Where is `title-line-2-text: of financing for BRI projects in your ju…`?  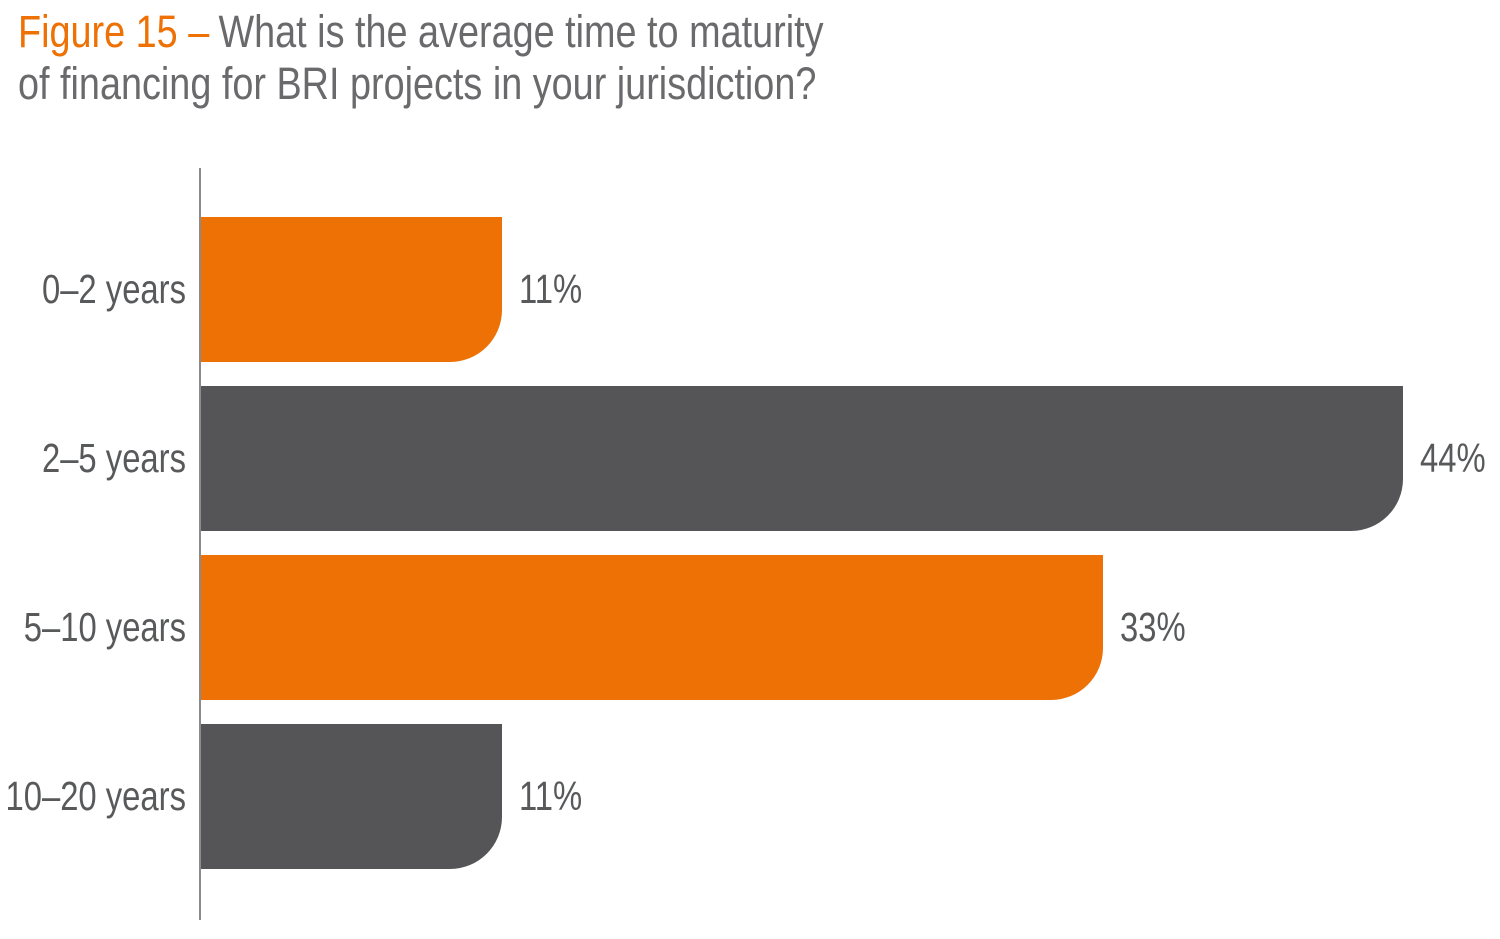
title-line-2-text: of financing for BRI projects in your ju… is located at coordinates (417, 83).